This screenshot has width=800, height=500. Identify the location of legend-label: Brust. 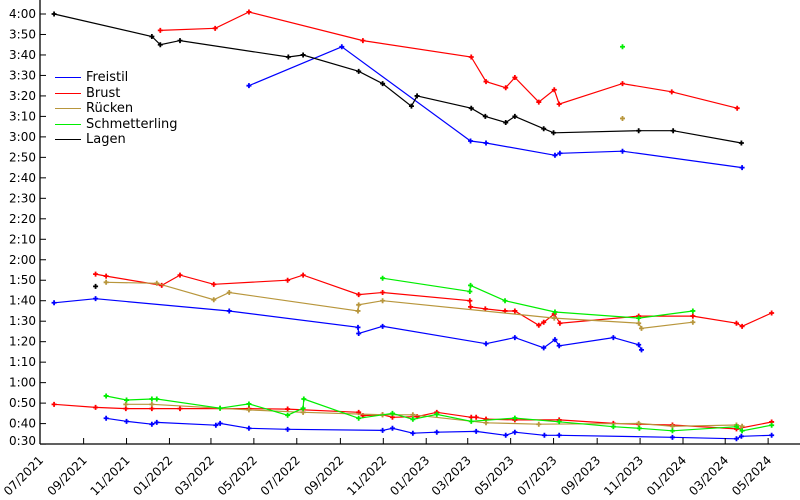
(103, 93).